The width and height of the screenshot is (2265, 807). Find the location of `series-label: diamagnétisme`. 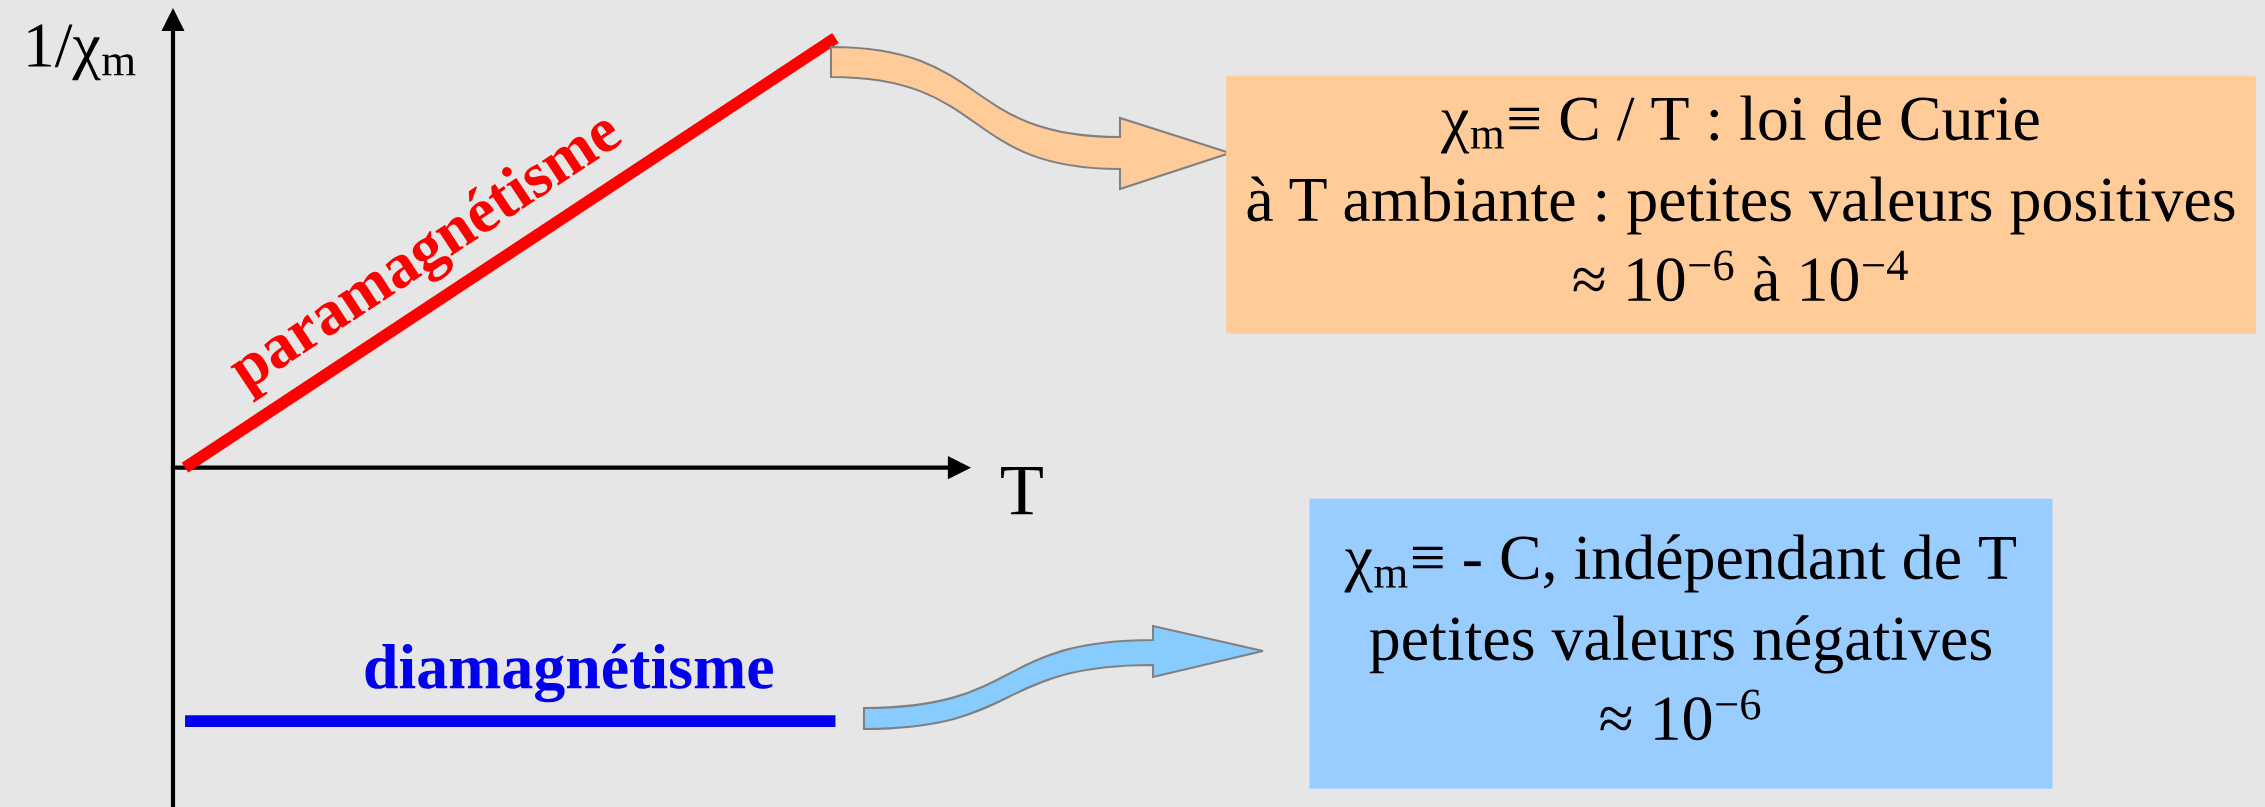

series-label: diamagnétisme is located at coordinates (569, 673).